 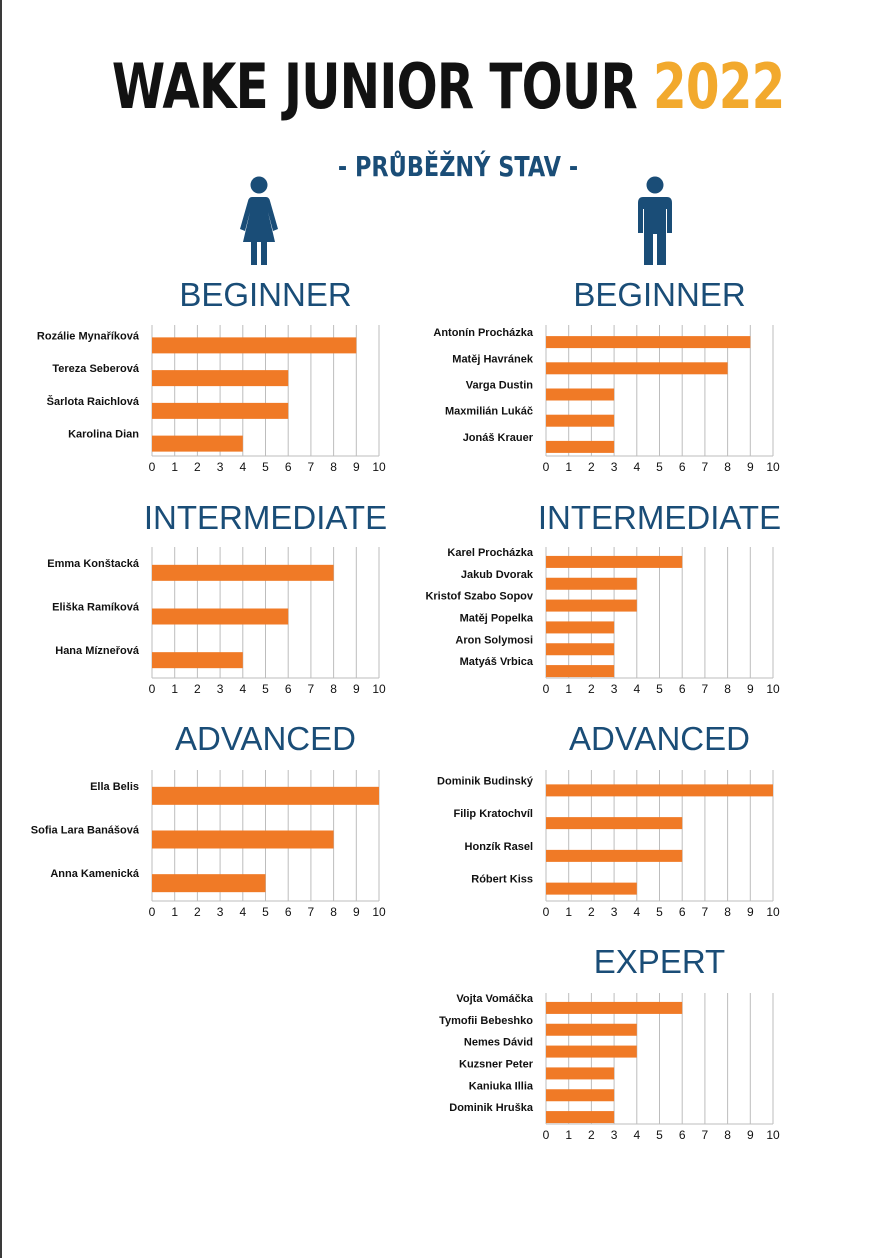 I want to click on bar-eliska-ramikova, so click(x=220, y=616).